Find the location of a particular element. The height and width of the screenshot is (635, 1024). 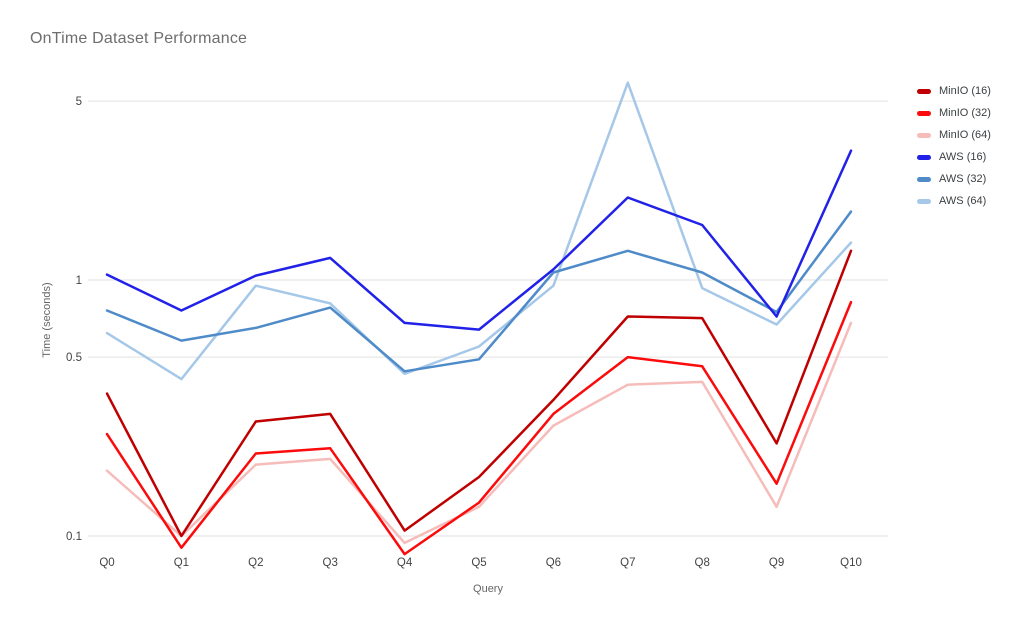

legend-label: AWS (16) is located at coordinates (963, 157).